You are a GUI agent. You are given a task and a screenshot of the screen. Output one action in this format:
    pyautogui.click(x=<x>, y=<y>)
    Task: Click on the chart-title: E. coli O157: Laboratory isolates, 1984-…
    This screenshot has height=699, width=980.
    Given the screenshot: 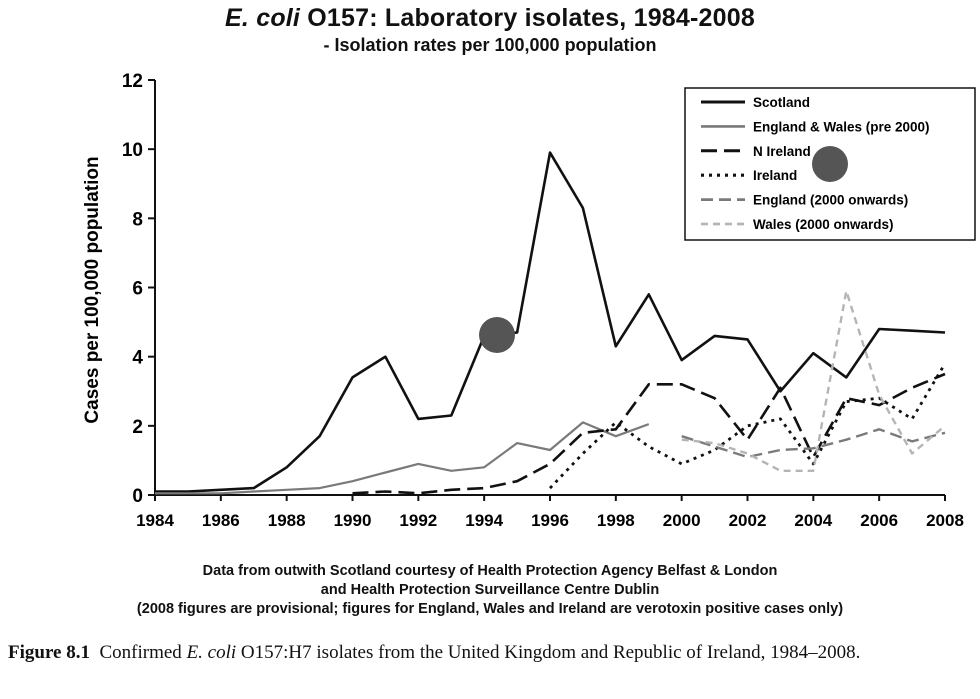 What is the action you would take?
    pyautogui.click(x=490, y=18)
    